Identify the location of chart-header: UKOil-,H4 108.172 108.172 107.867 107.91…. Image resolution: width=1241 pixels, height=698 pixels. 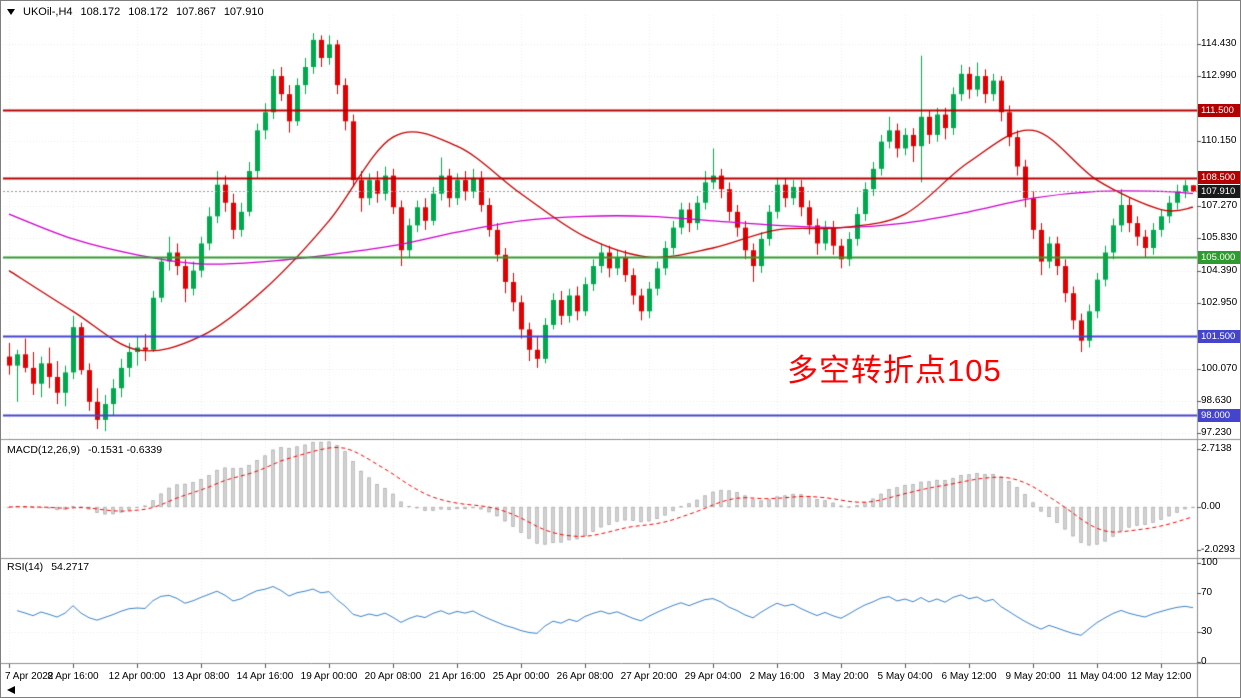
(135, 12).